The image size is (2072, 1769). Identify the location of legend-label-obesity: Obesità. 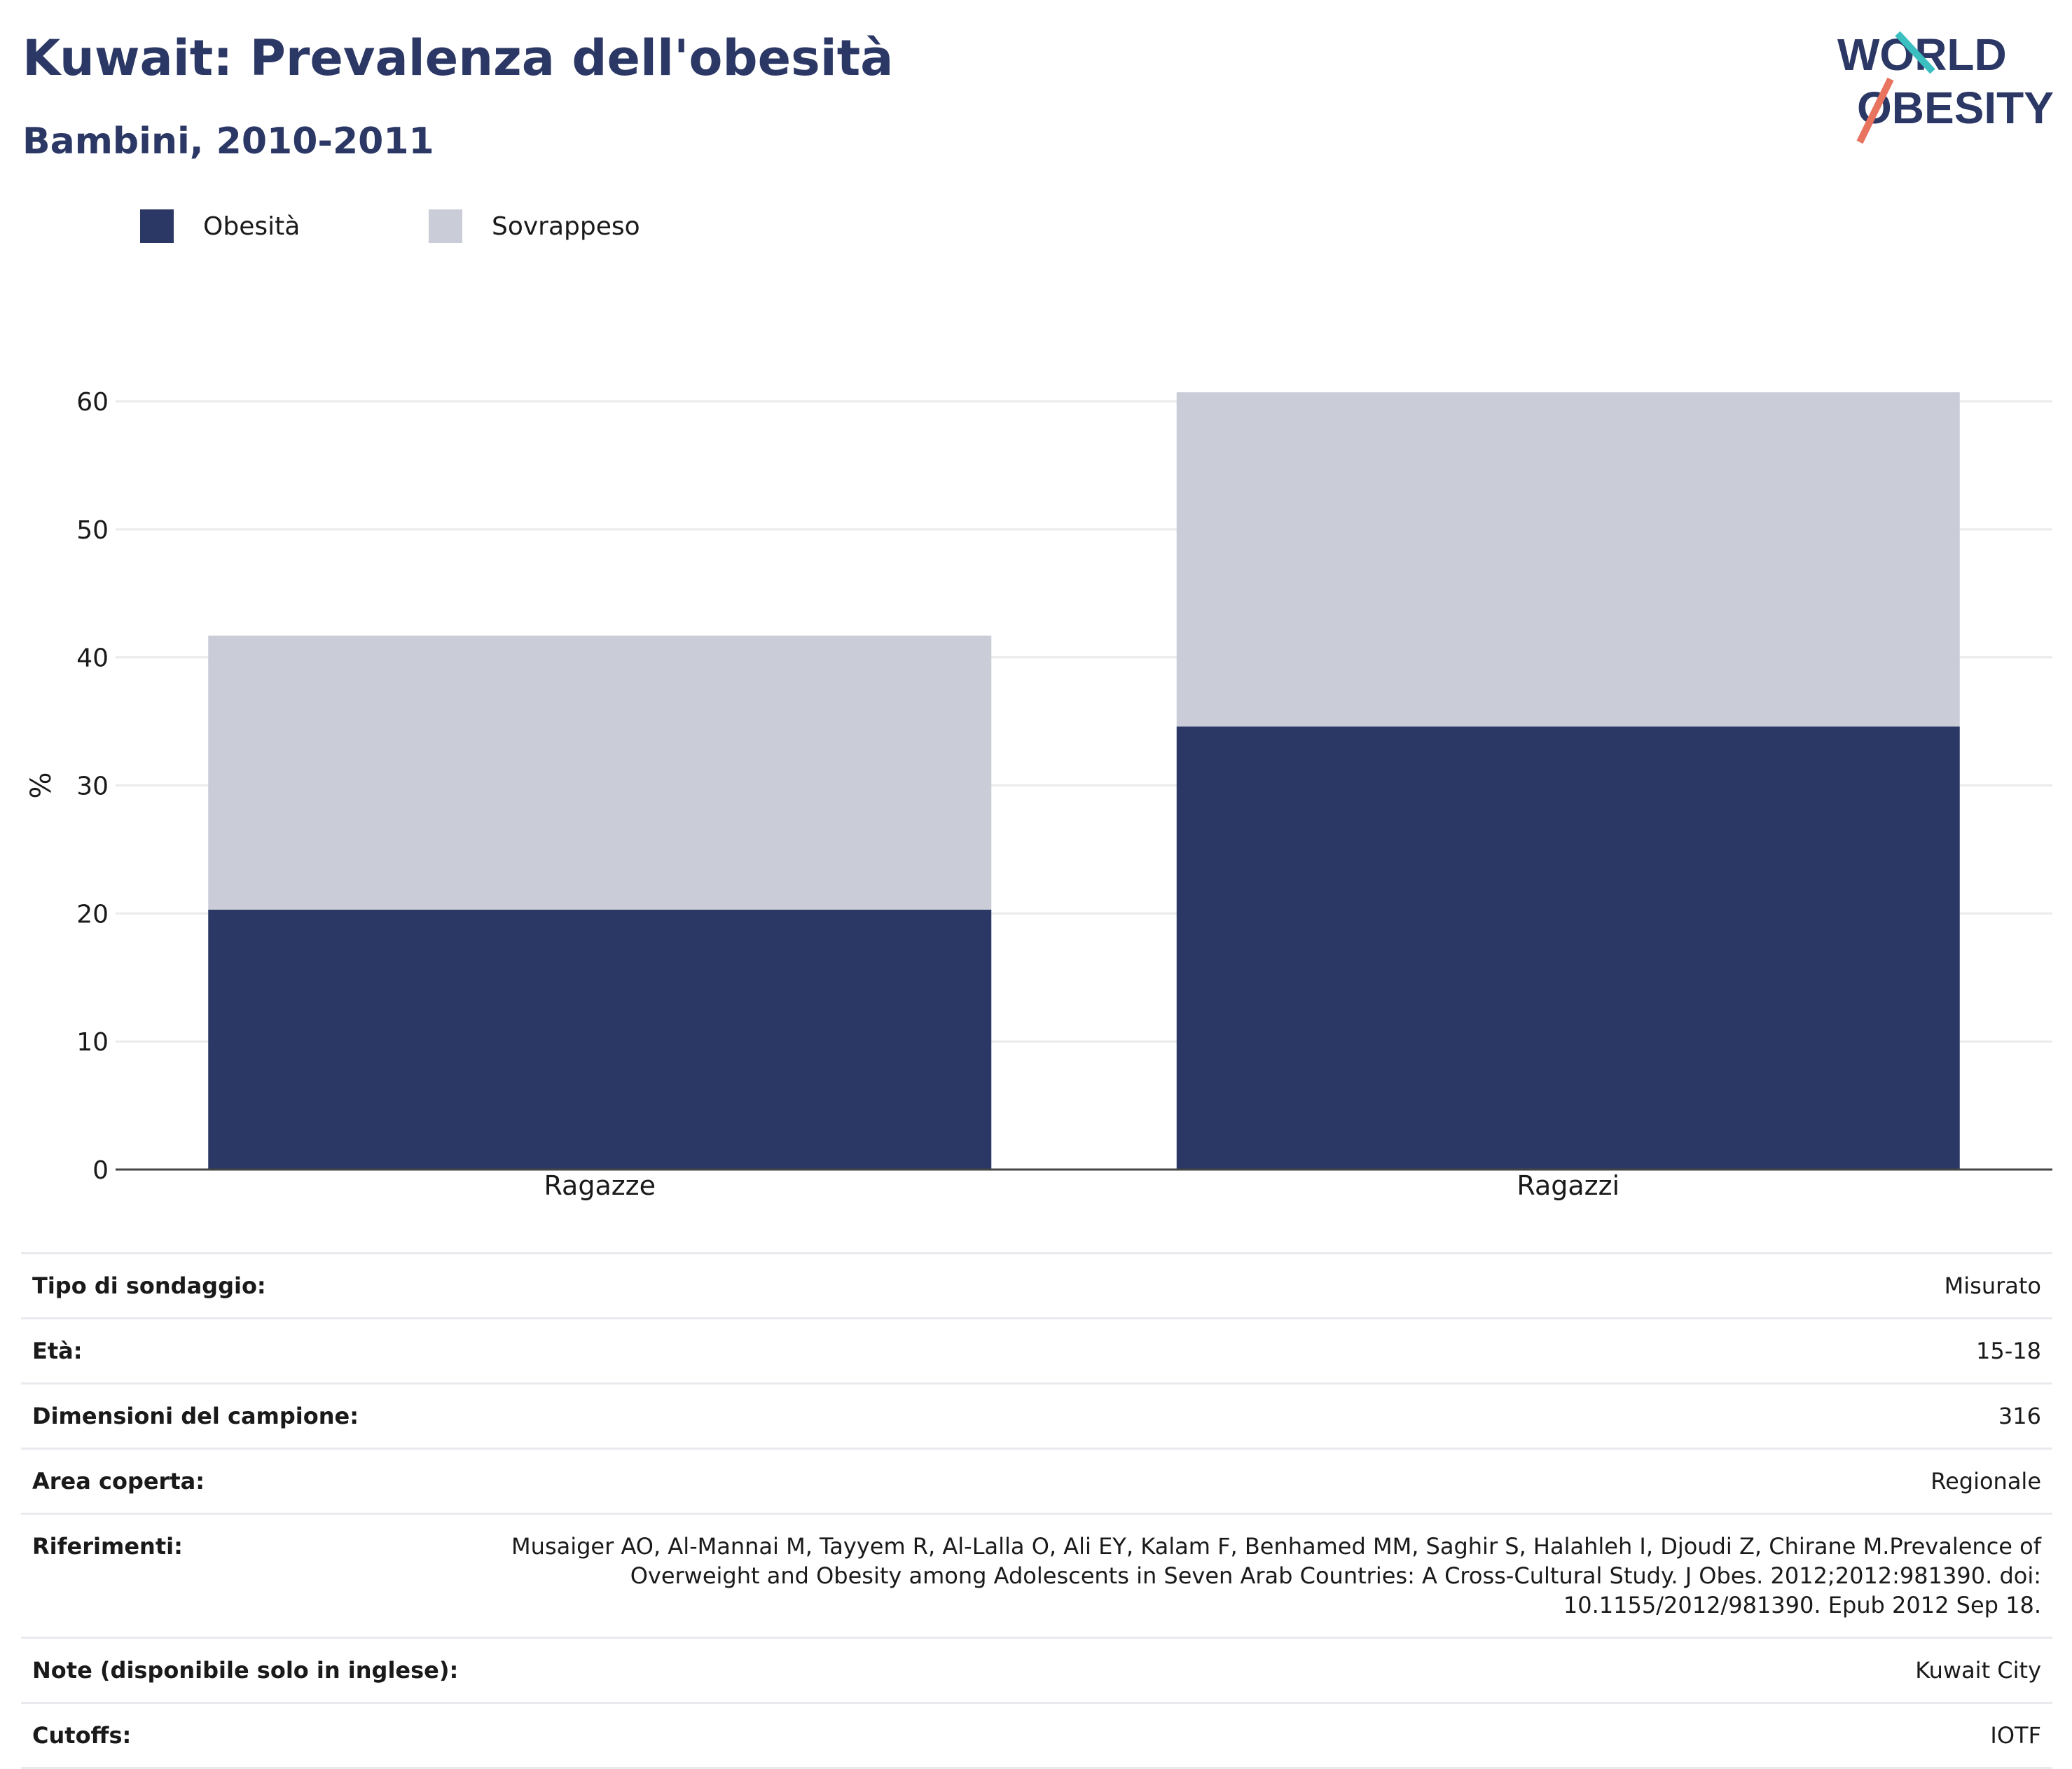
(252, 226).